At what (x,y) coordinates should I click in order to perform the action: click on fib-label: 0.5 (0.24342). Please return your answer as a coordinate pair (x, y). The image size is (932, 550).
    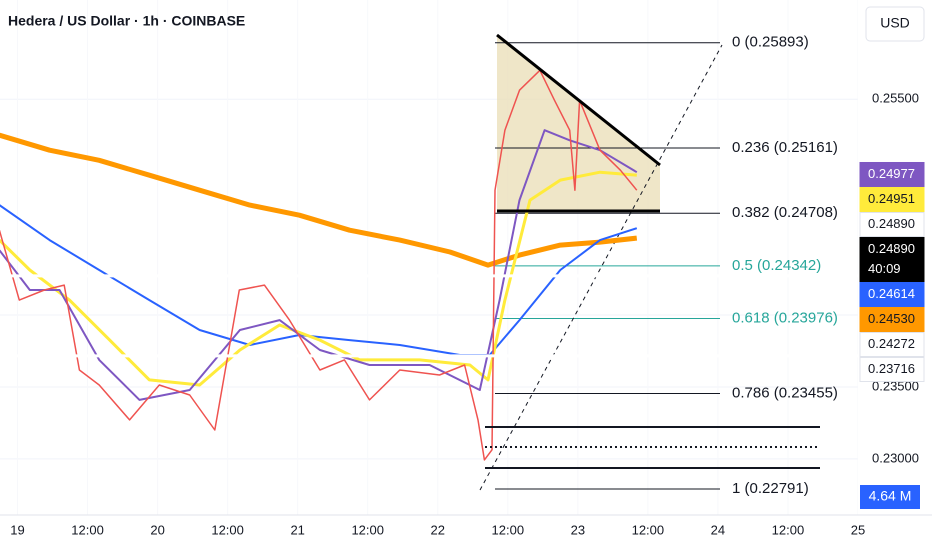
    Looking at the image, I should click on (776, 265).